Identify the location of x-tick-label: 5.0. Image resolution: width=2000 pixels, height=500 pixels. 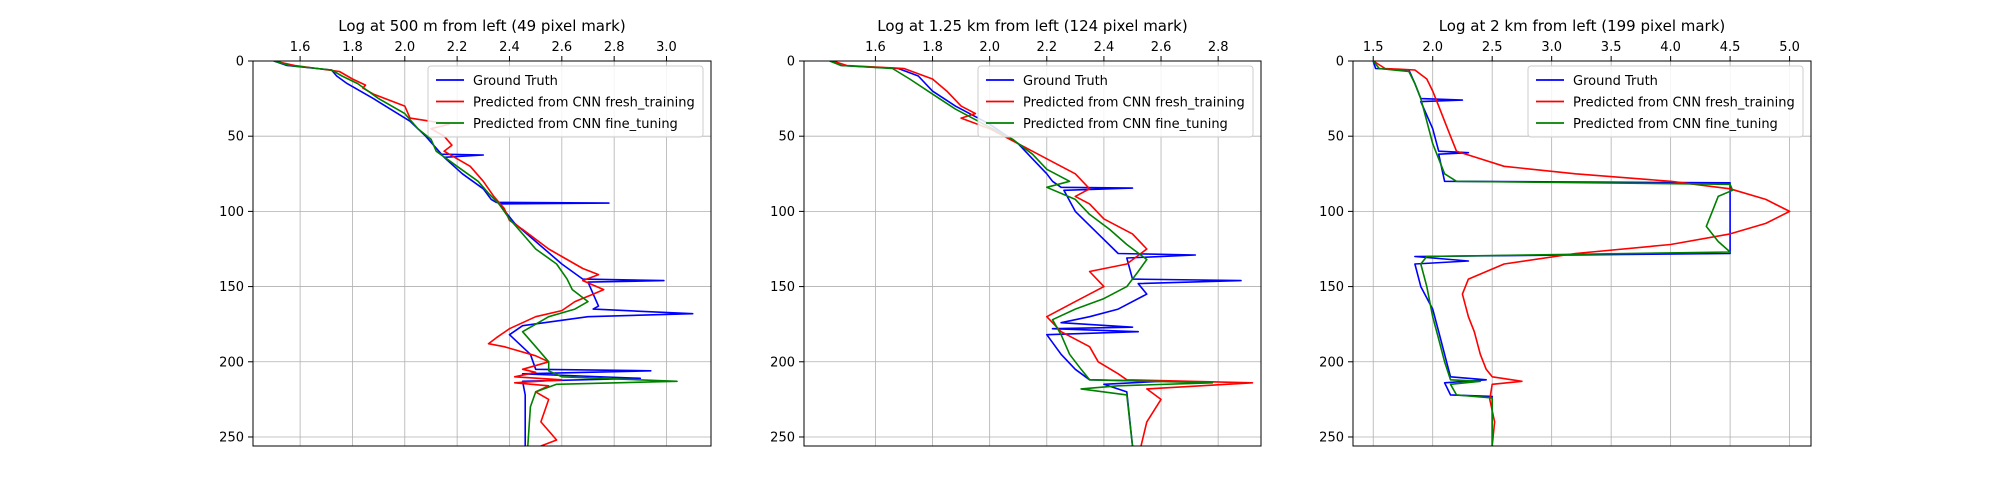
(1789, 47).